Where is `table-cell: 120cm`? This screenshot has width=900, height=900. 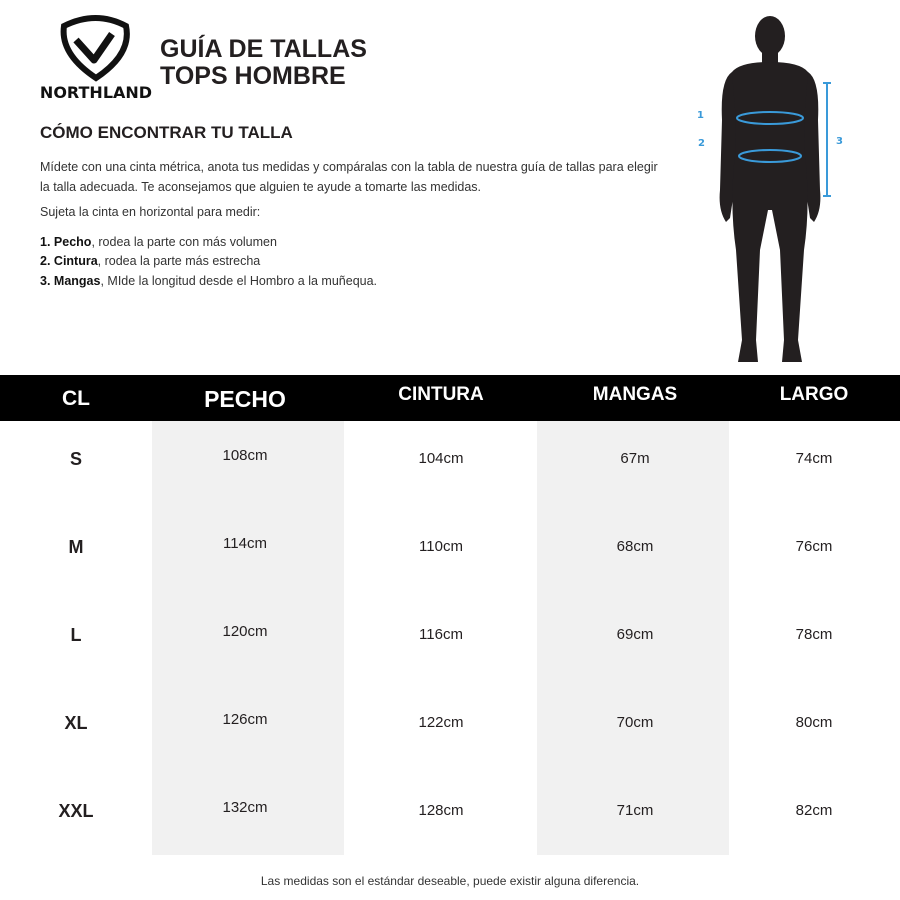 table-cell: 120cm is located at coordinates (245, 631).